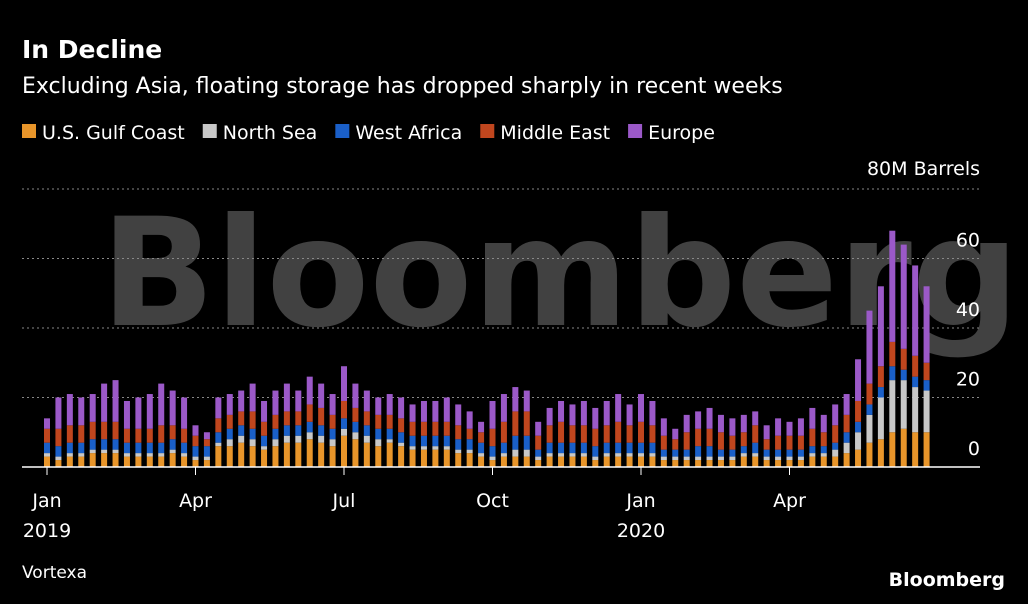 Image resolution: width=1028 pixels, height=604 pixels. What do you see at coordinates (555, 133) in the screenshot?
I see `legend-label: Middle East` at bounding box center [555, 133].